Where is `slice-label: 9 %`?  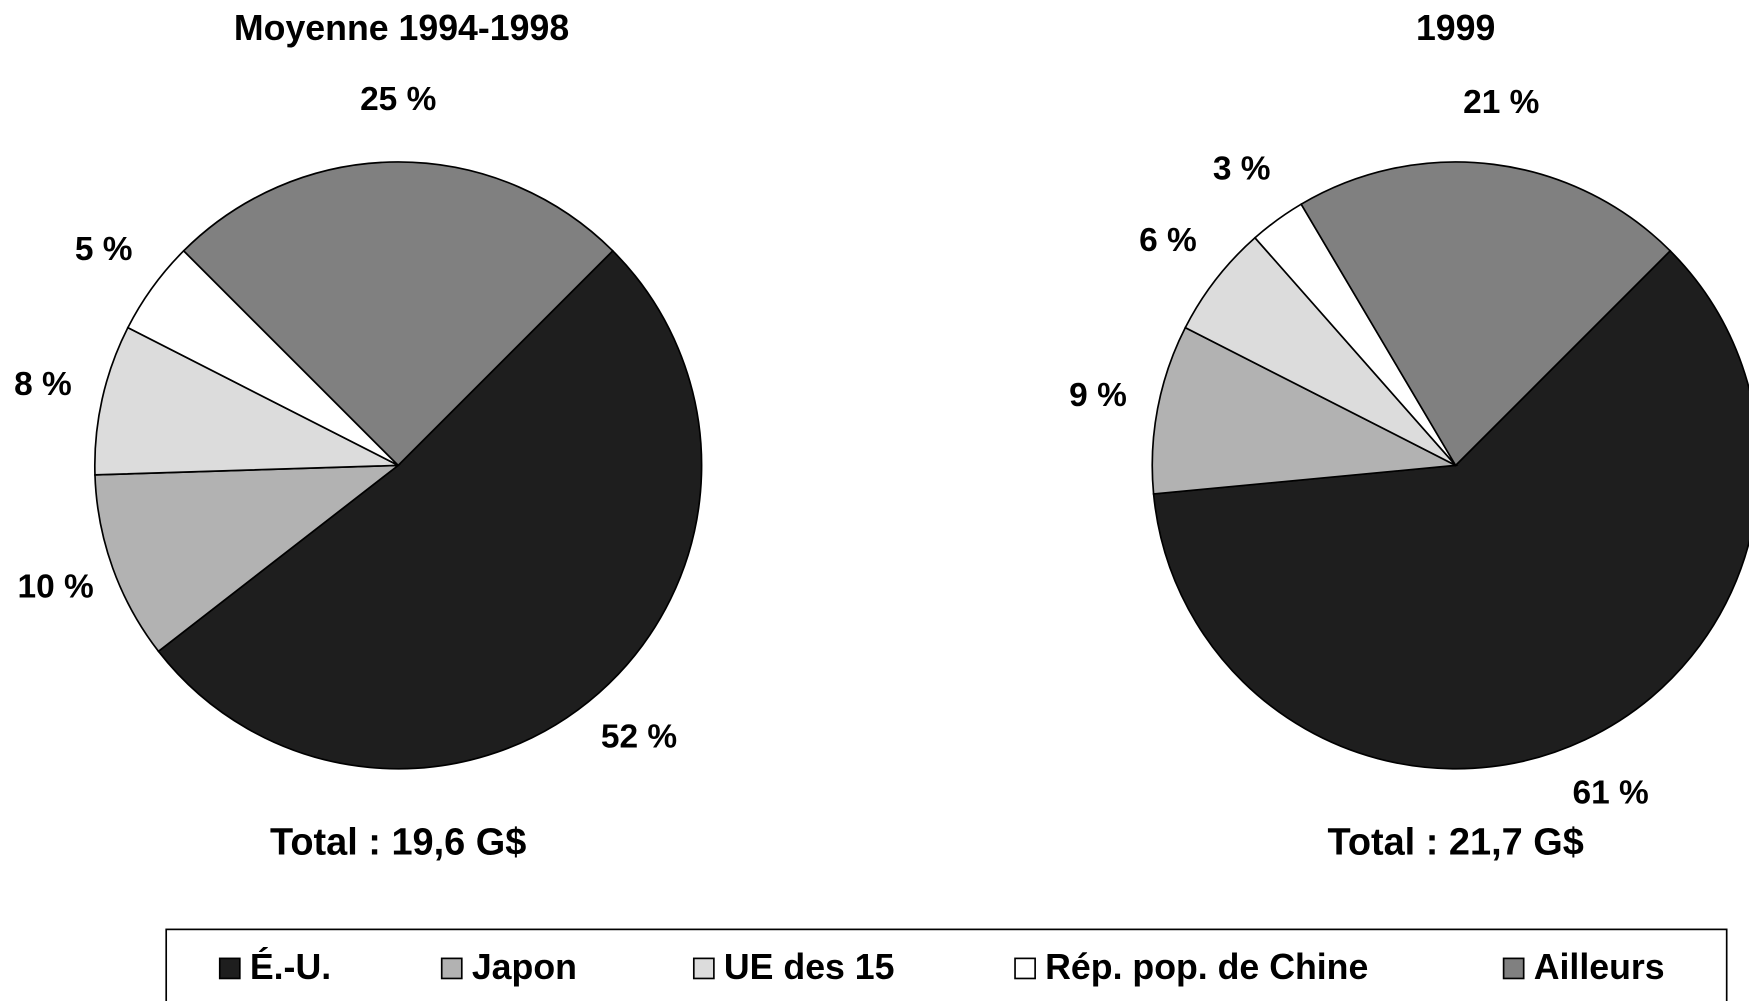 slice-label: 9 % is located at coordinates (1098, 395).